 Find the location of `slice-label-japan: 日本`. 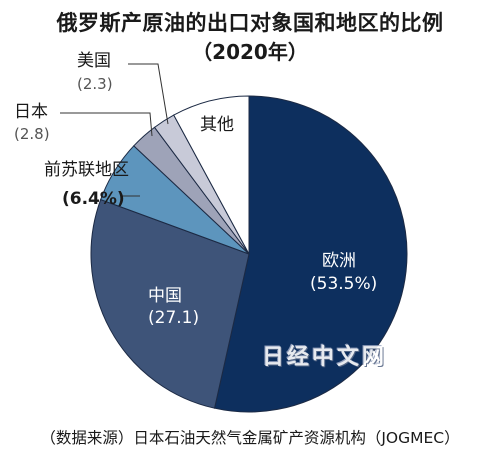

slice-label-japan: 日本 is located at coordinates (31, 112).